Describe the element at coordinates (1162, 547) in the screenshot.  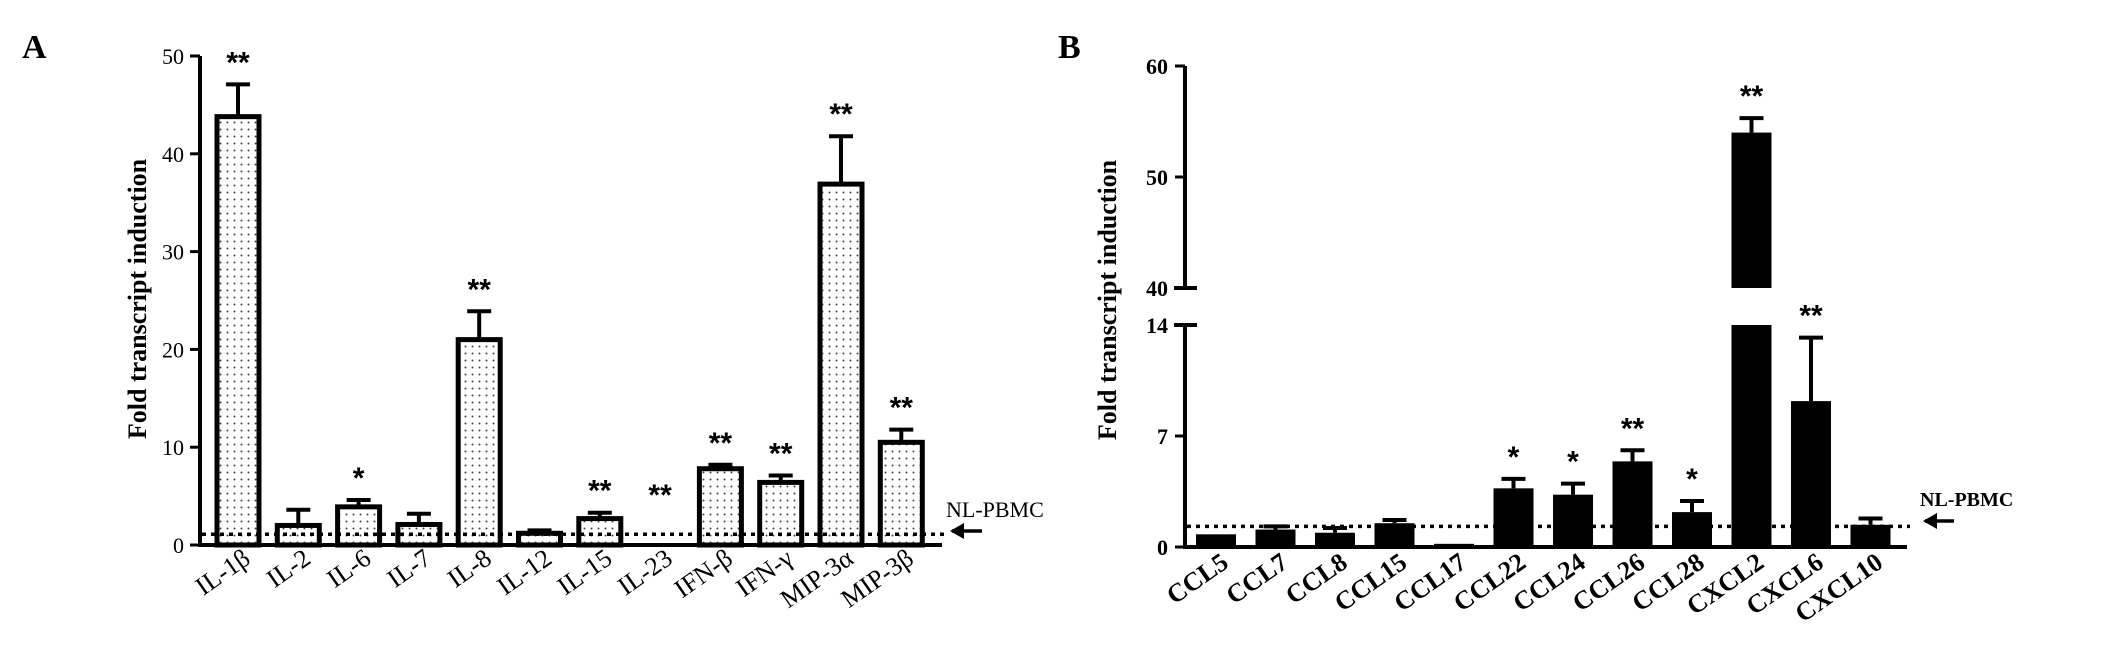
I see `y-tick-label-b: 0` at that location.